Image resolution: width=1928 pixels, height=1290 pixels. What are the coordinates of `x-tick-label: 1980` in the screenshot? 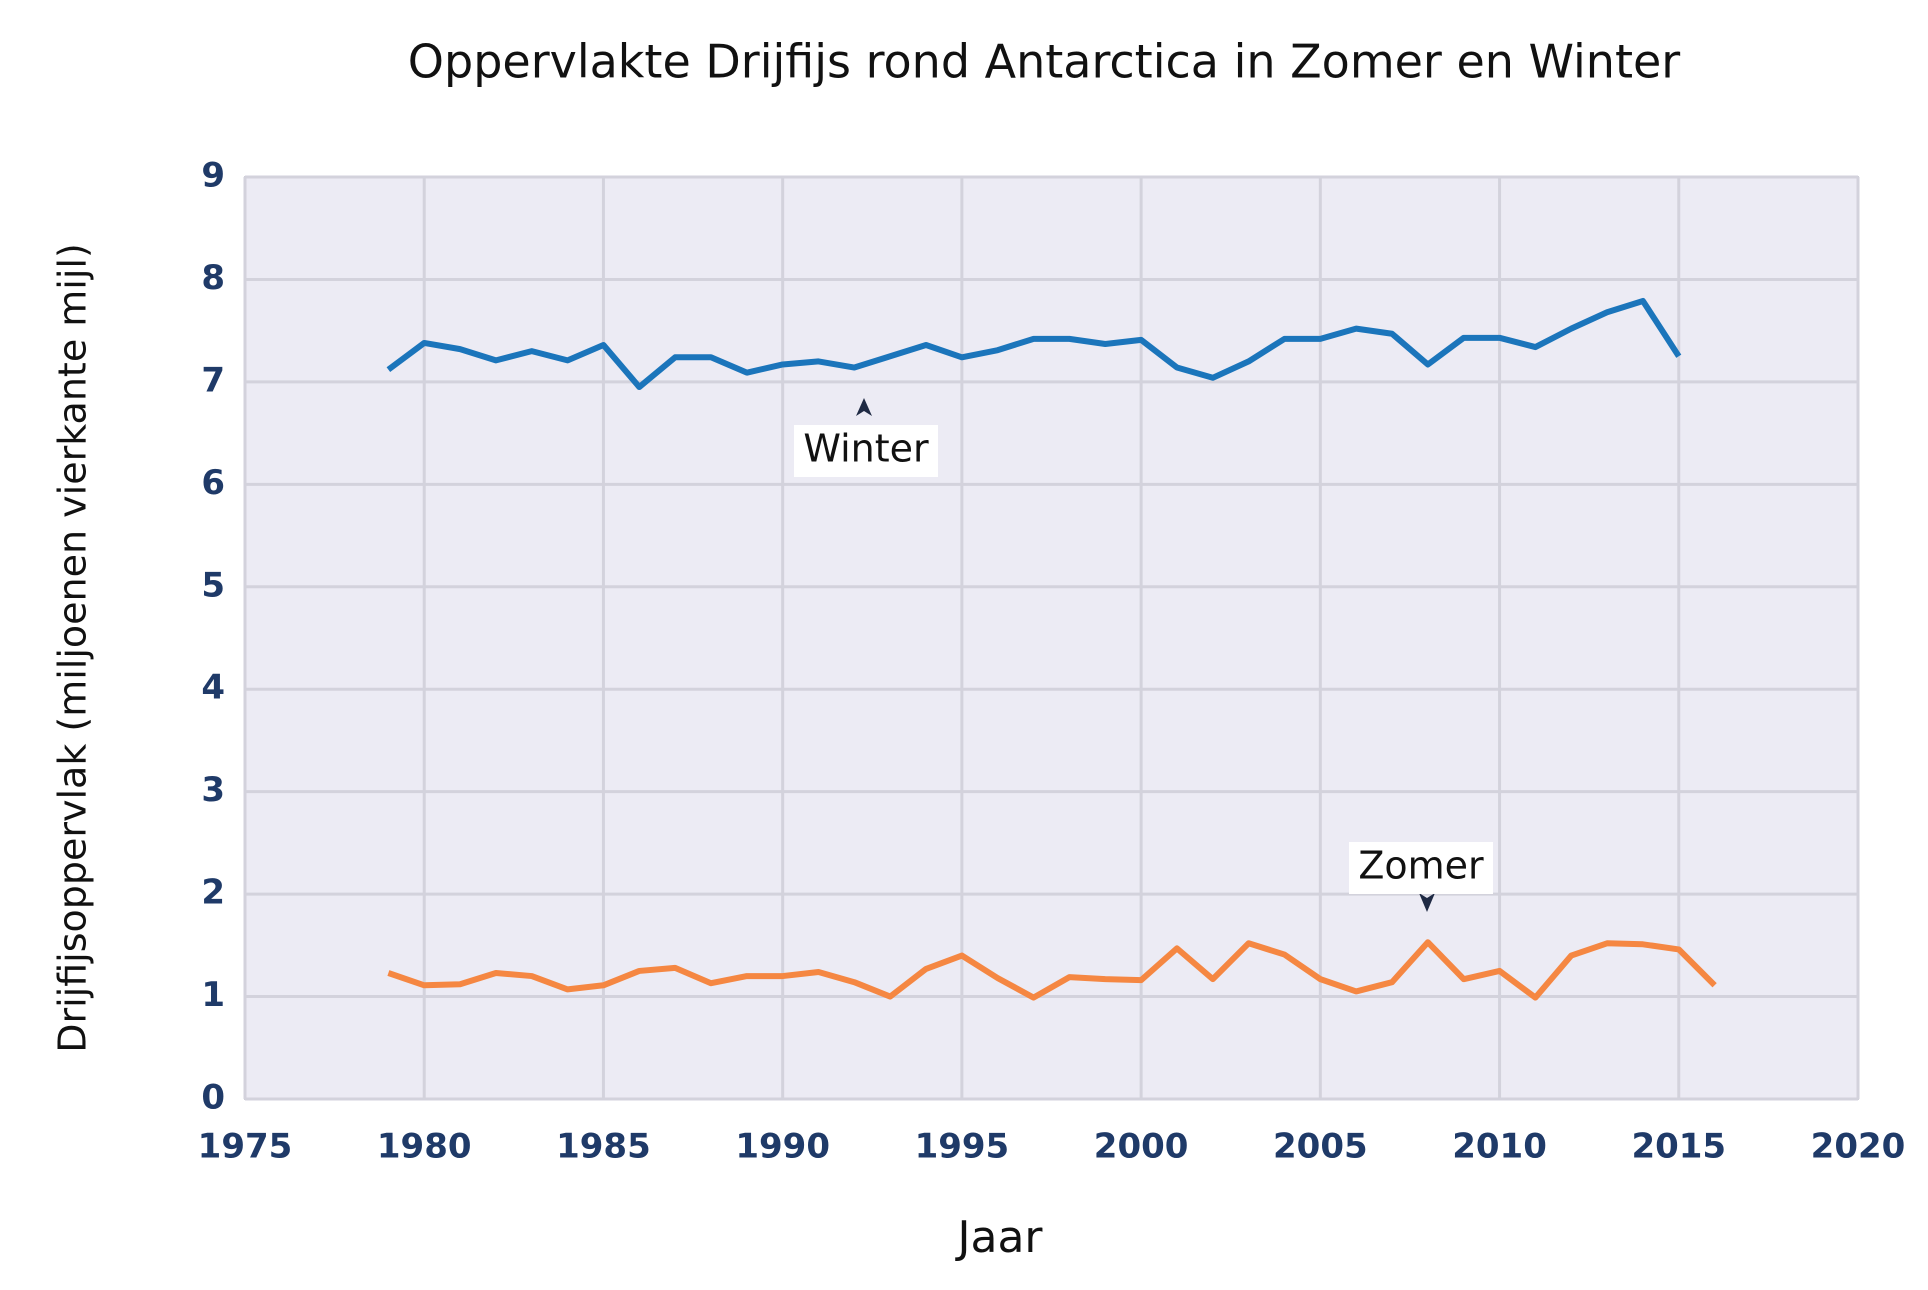 It's located at (424, 1147).